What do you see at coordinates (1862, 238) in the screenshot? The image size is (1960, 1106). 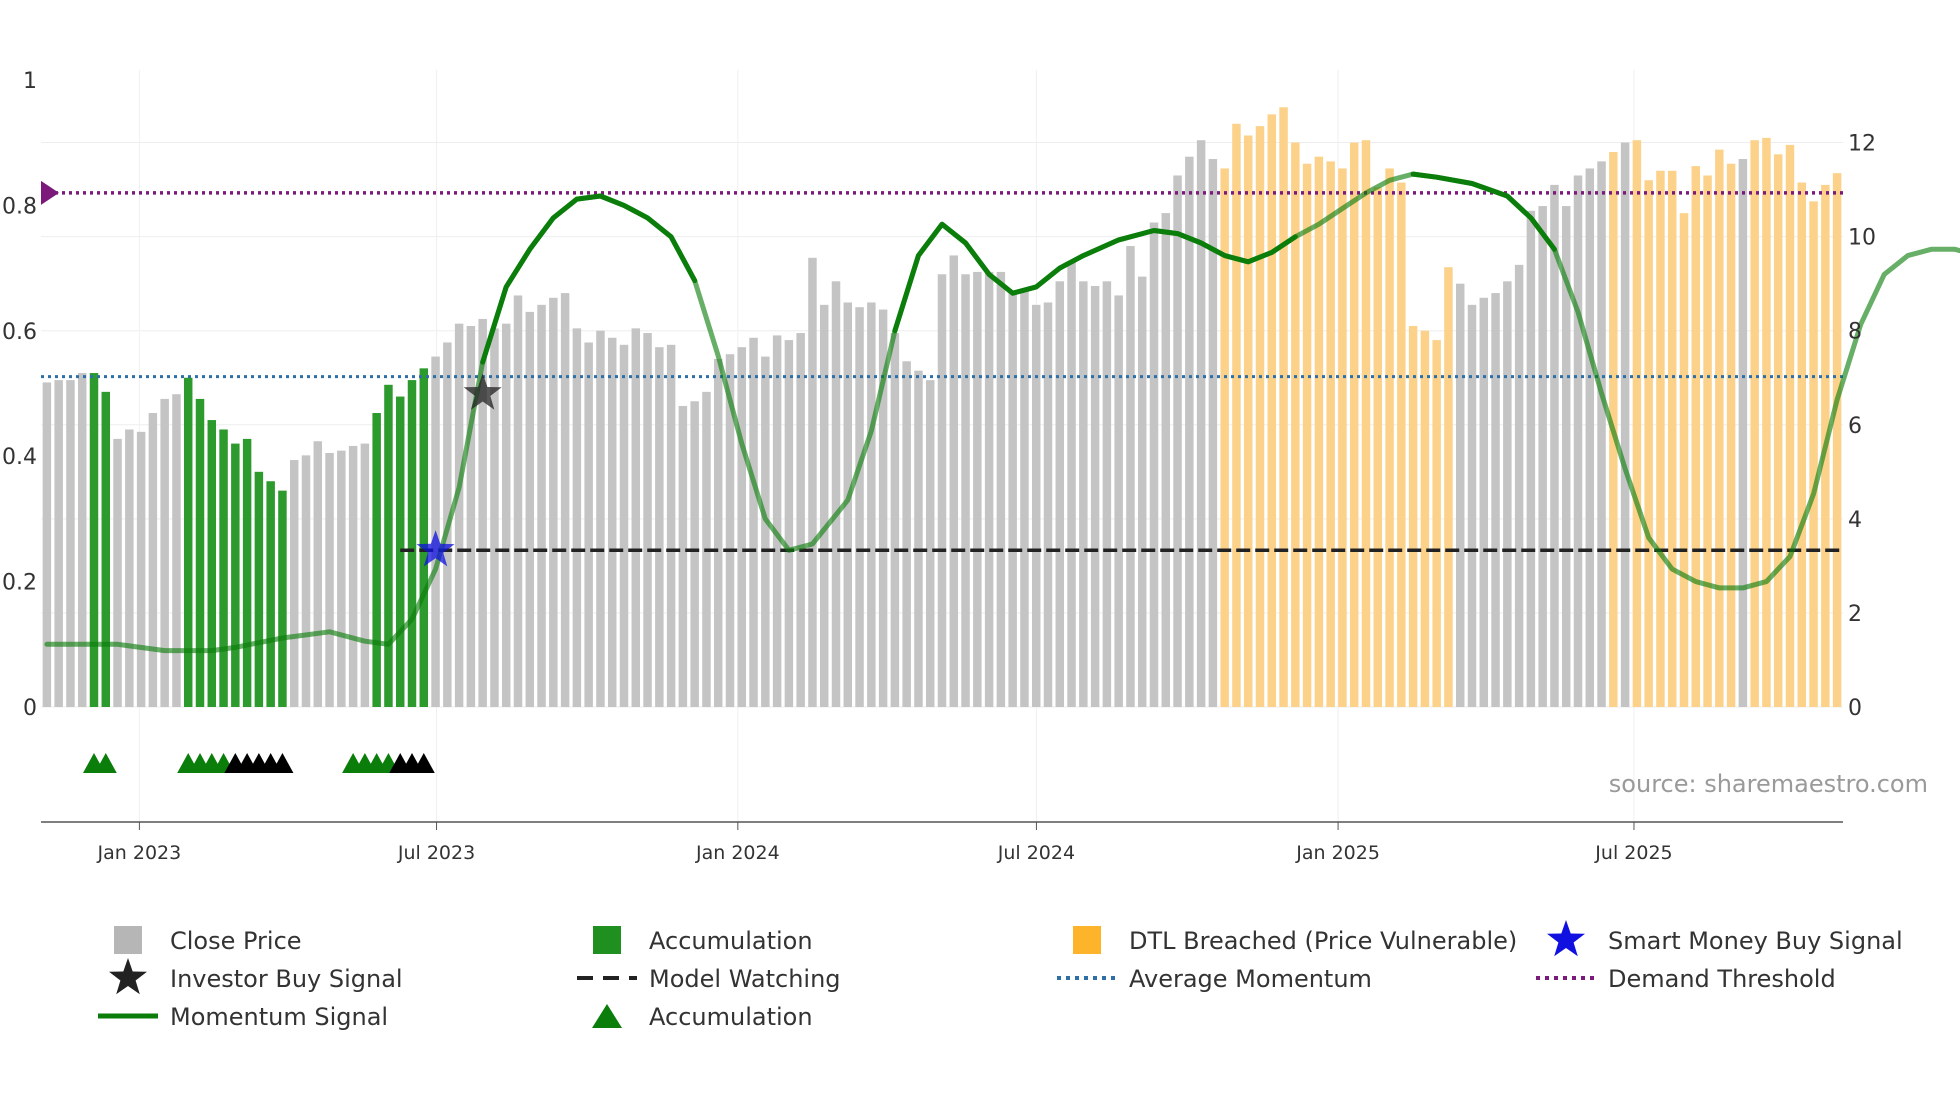 I see `right-axis-tick: 10` at bounding box center [1862, 238].